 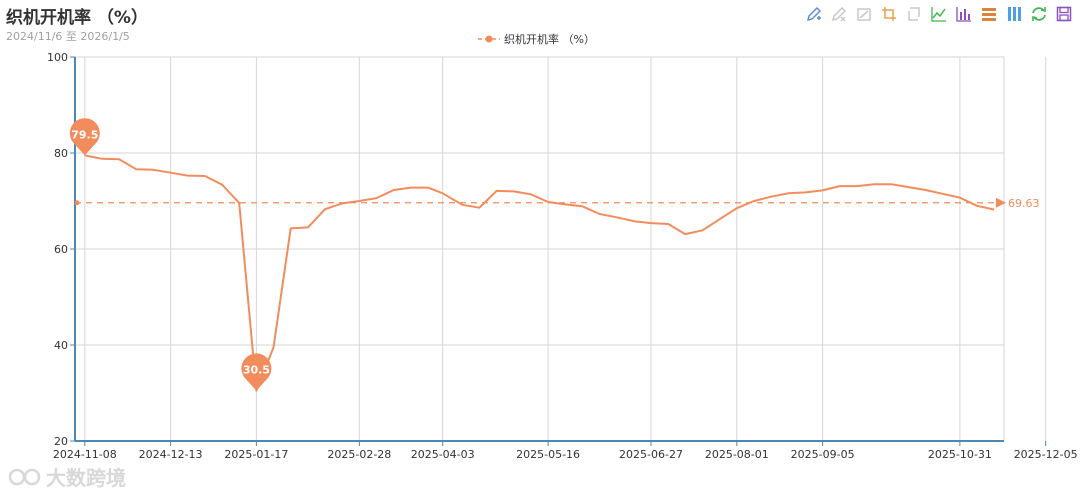 What do you see at coordinates (1024, 203) in the screenshot?
I see `average-line-label: 69.63` at bounding box center [1024, 203].